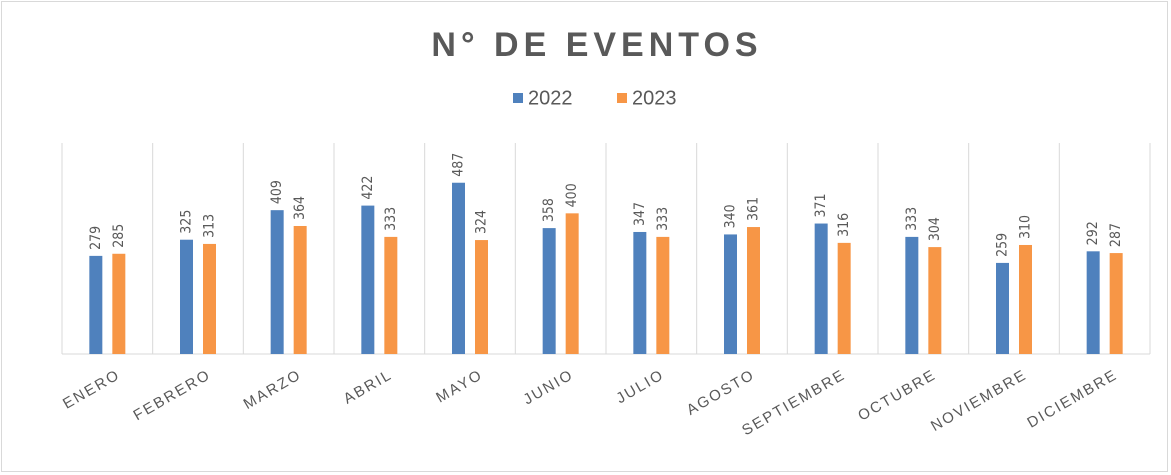 This screenshot has width=1171, height=475. Describe the element at coordinates (844, 225) in the screenshot. I see `data-label: 316` at that location.